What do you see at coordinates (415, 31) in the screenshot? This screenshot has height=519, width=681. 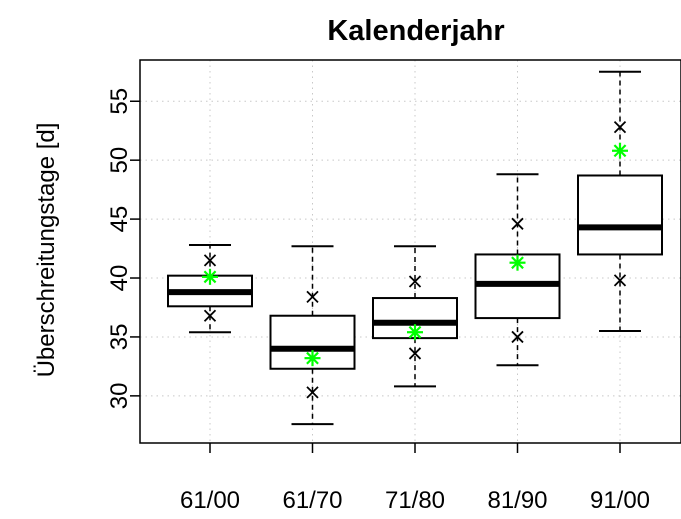 I see `chart-title: Kalenderjahr` at bounding box center [415, 31].